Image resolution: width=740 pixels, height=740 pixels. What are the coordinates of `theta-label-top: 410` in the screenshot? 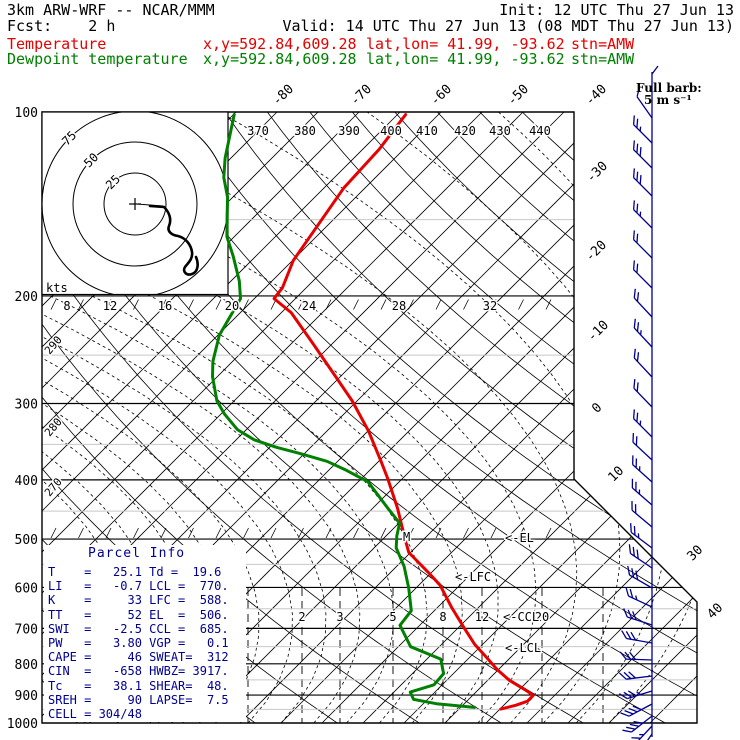 It's located at (427, 131).